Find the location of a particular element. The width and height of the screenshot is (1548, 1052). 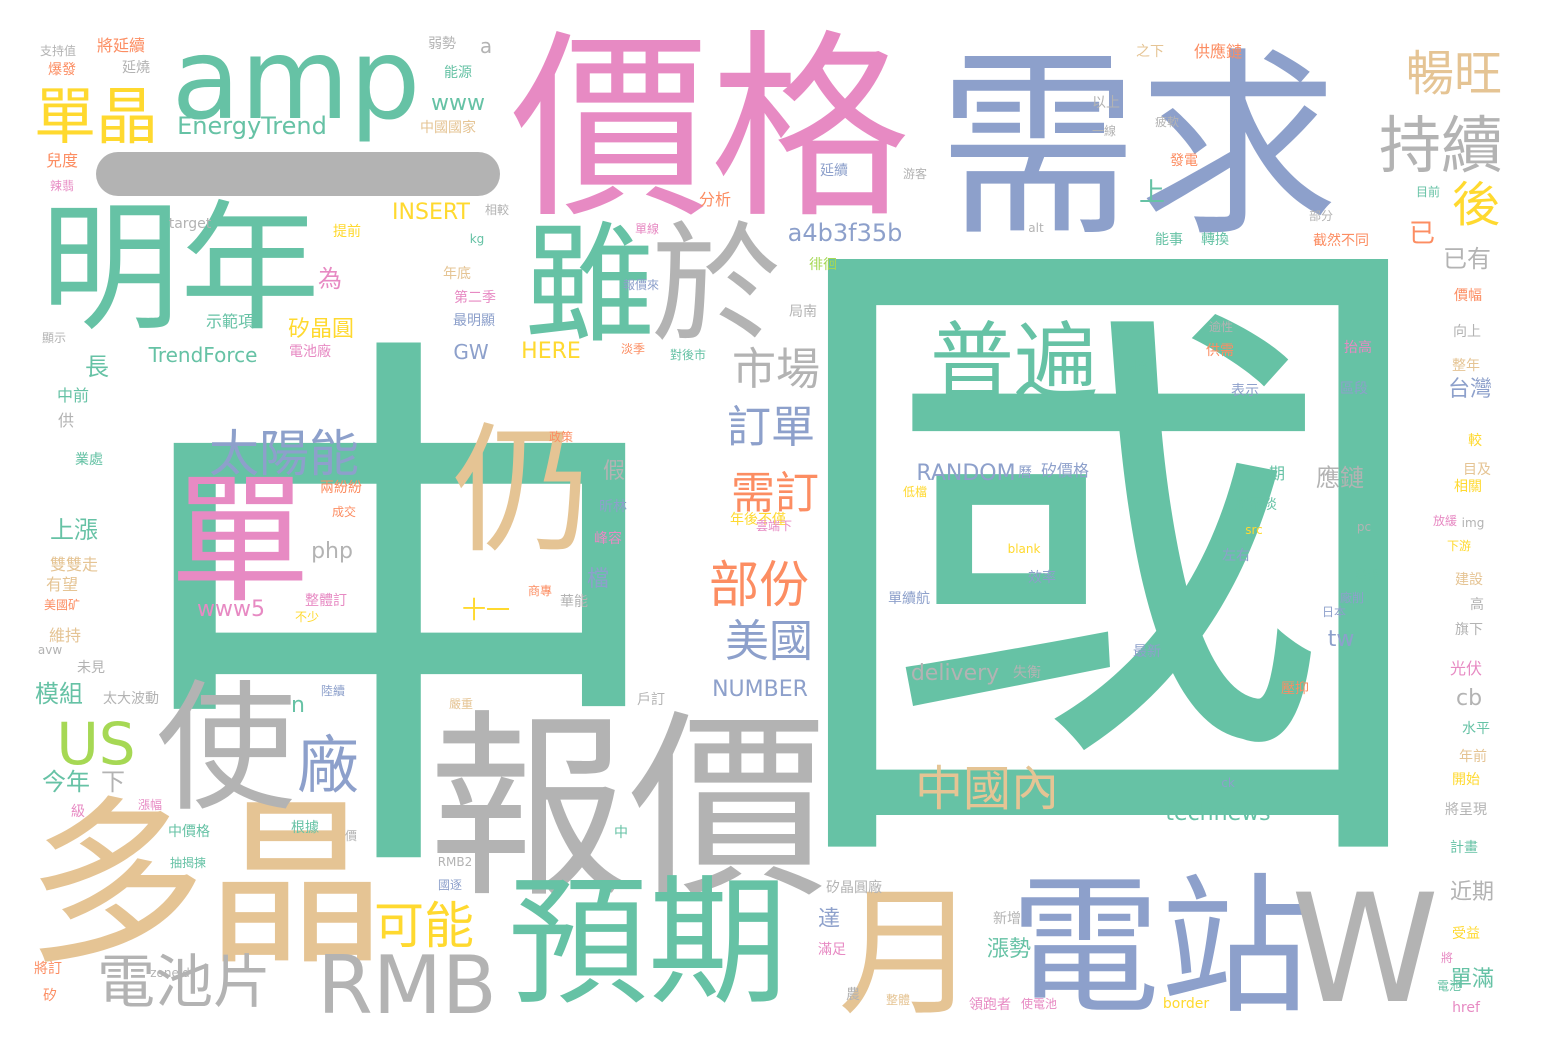

cloud-word: 電池 is located at coordinates (1449, 986).